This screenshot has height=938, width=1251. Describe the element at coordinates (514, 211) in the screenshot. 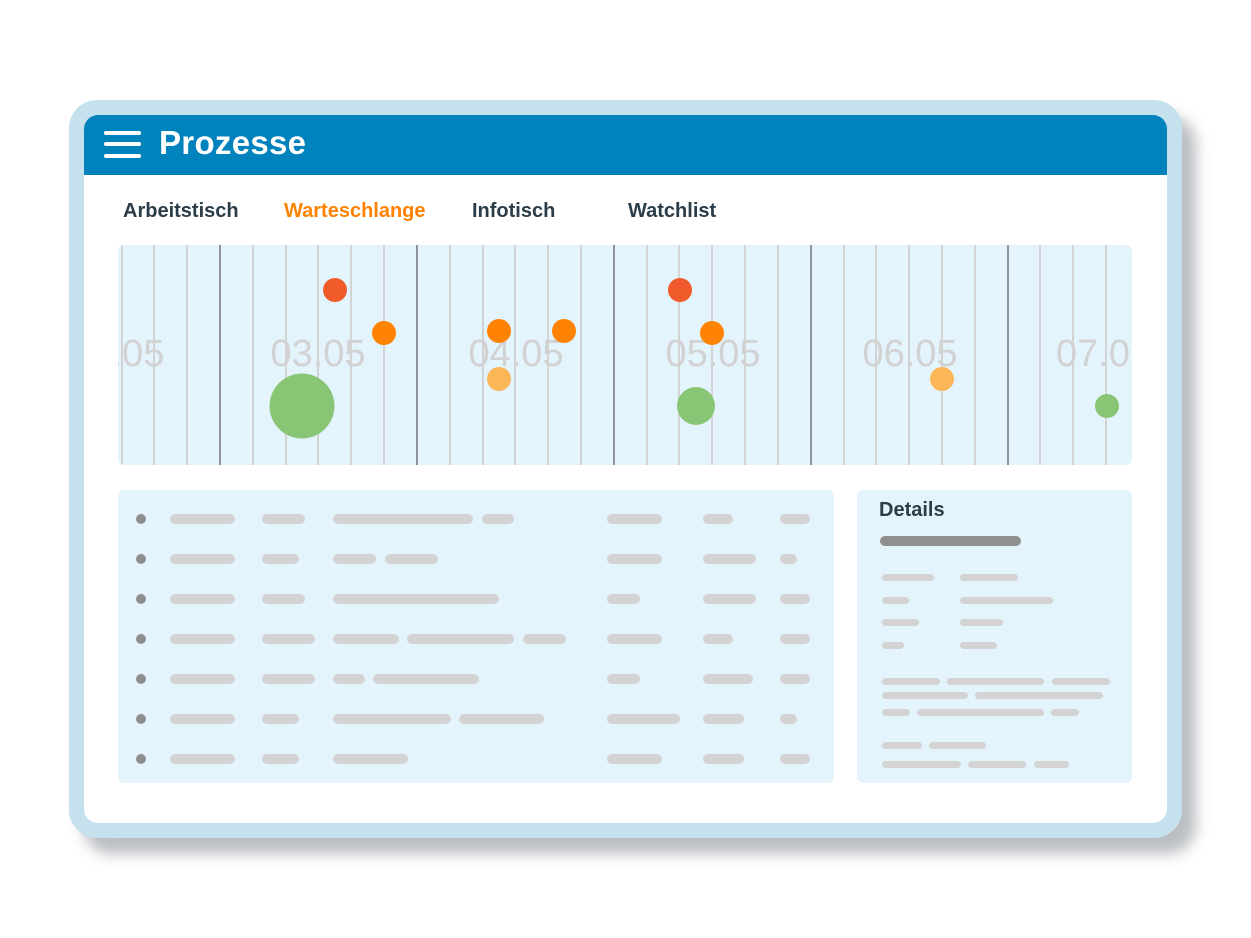

I see `tab-infotisch: Infotisch` at that location.